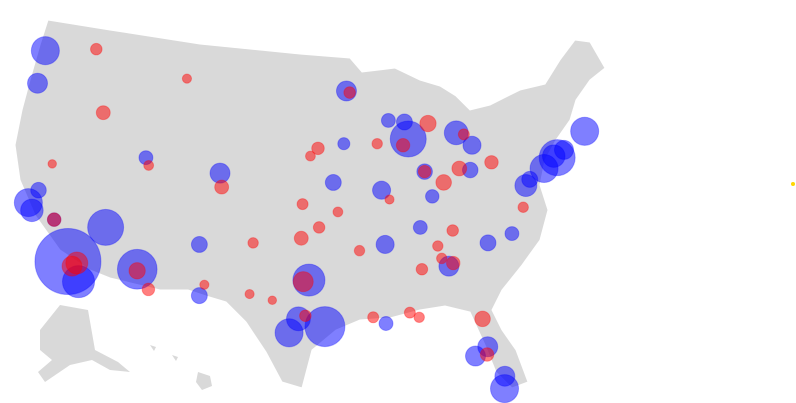 This screenshot has height=403, width=796. I want to click on hawaii, so click(181, 367).